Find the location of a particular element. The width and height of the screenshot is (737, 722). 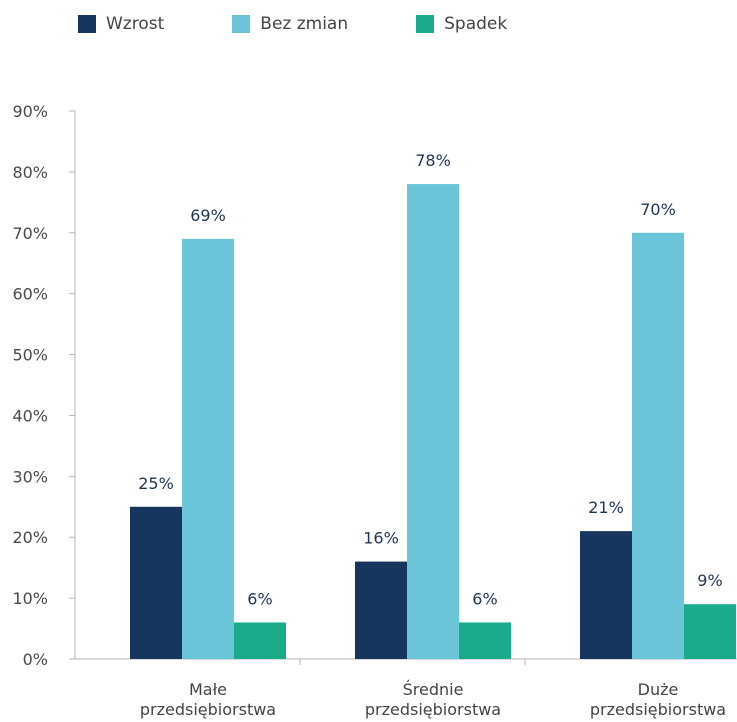

legend: Wzrost Bez zmian Spadek is located at coordinates (326, 24).